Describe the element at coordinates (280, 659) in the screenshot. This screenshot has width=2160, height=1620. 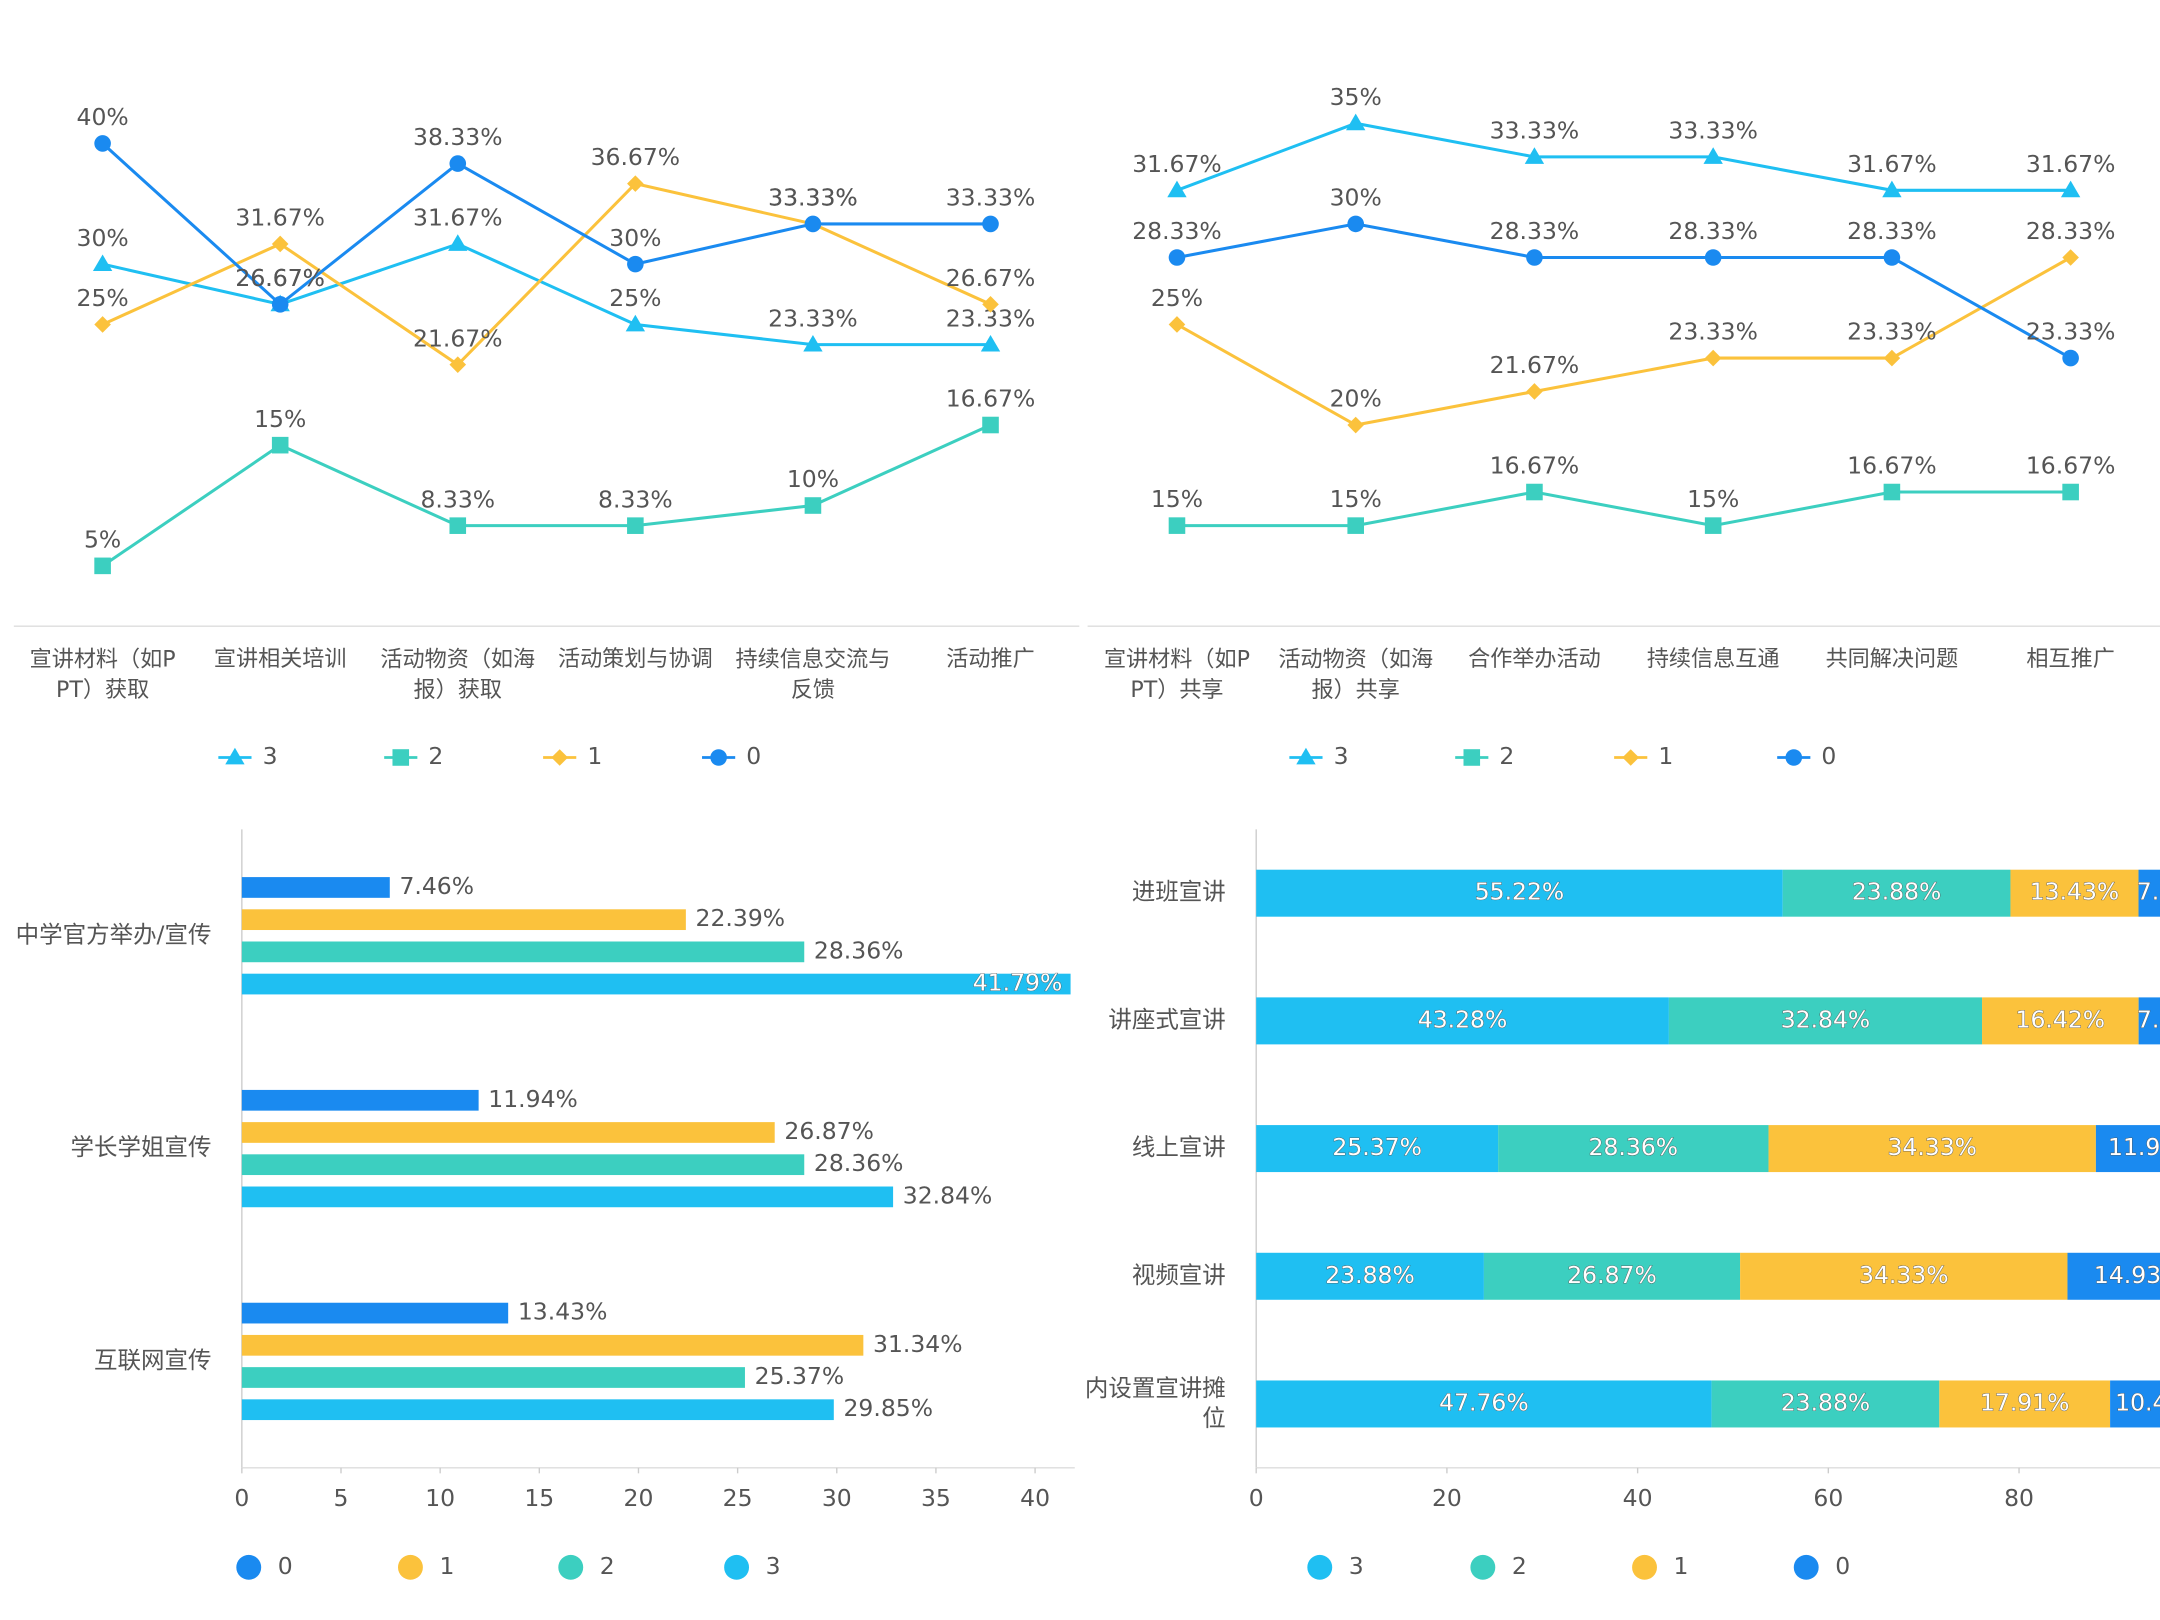
I see `x-tick-label: 宣讲相关培训` at that location.